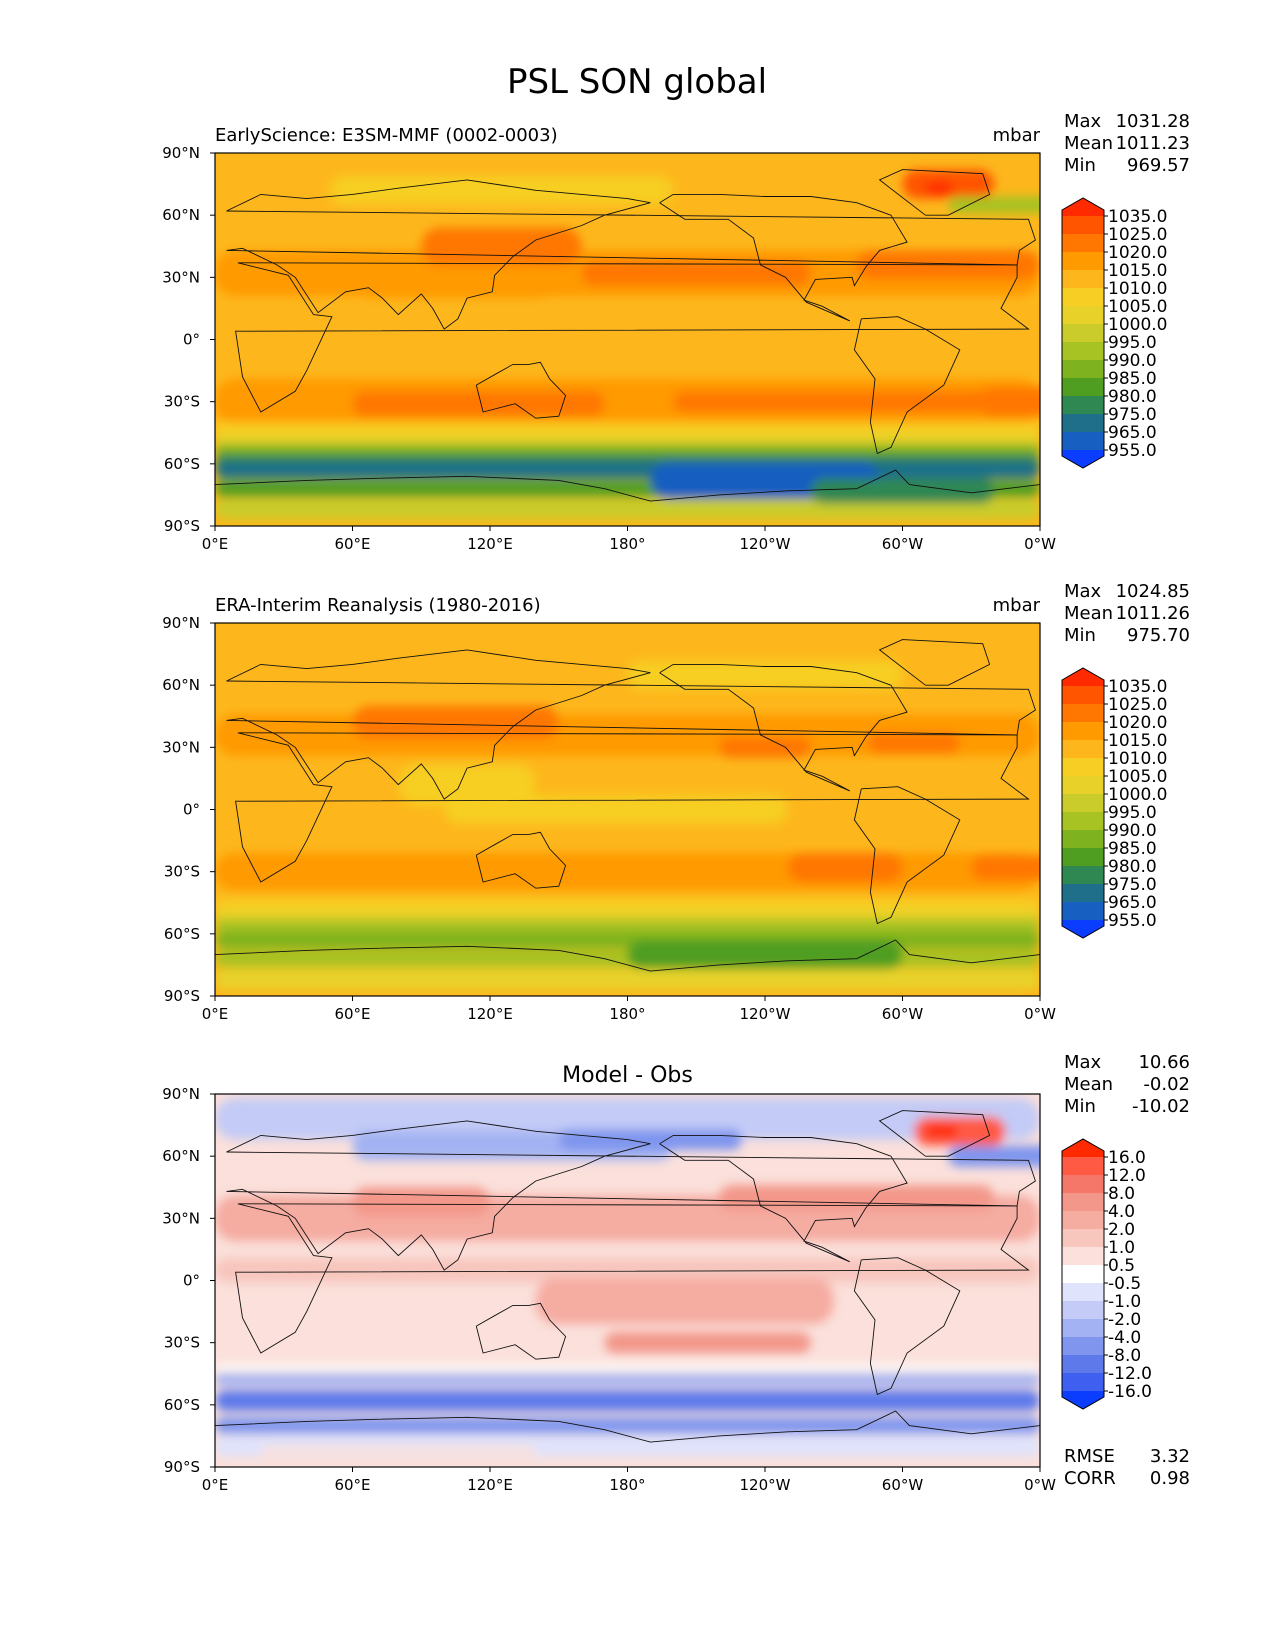  I want to click on y-tick-label: 90°N, so click(181, 1094).